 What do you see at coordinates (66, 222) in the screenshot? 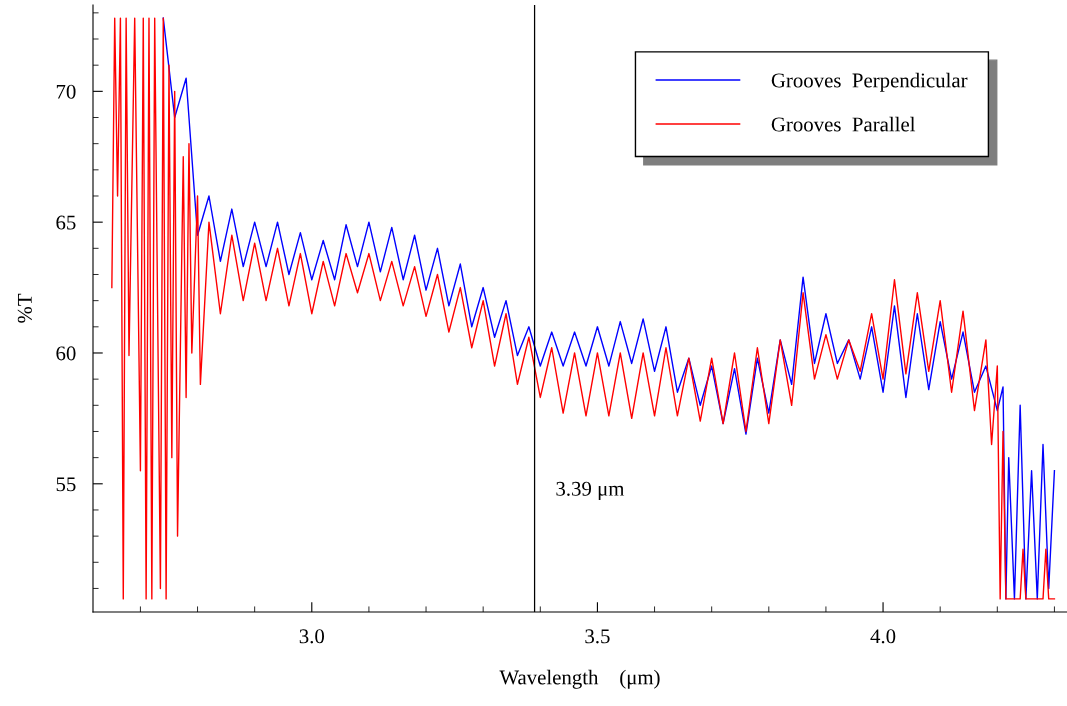
I see `y-tick-label: 65` at bounding box center [66, 222].